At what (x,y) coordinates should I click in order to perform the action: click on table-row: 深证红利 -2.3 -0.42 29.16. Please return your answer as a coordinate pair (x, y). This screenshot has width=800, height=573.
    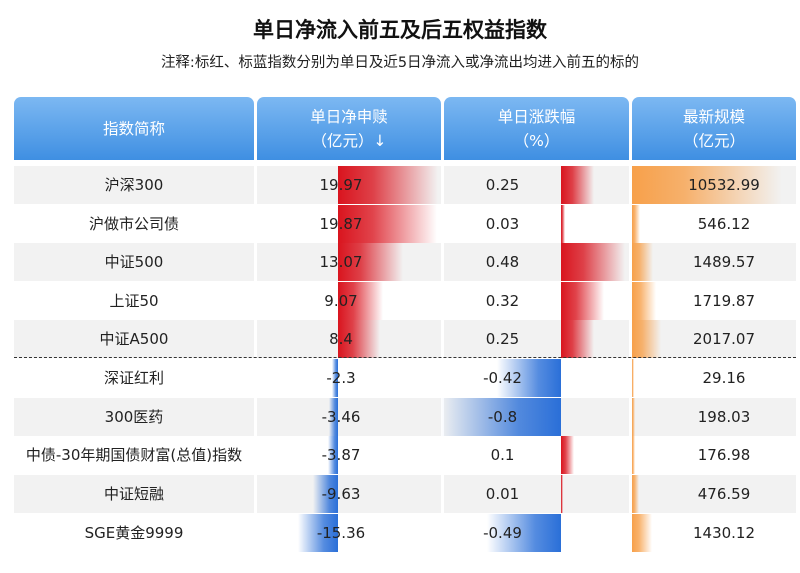
    Looking at the image, I should click on (400, 378).